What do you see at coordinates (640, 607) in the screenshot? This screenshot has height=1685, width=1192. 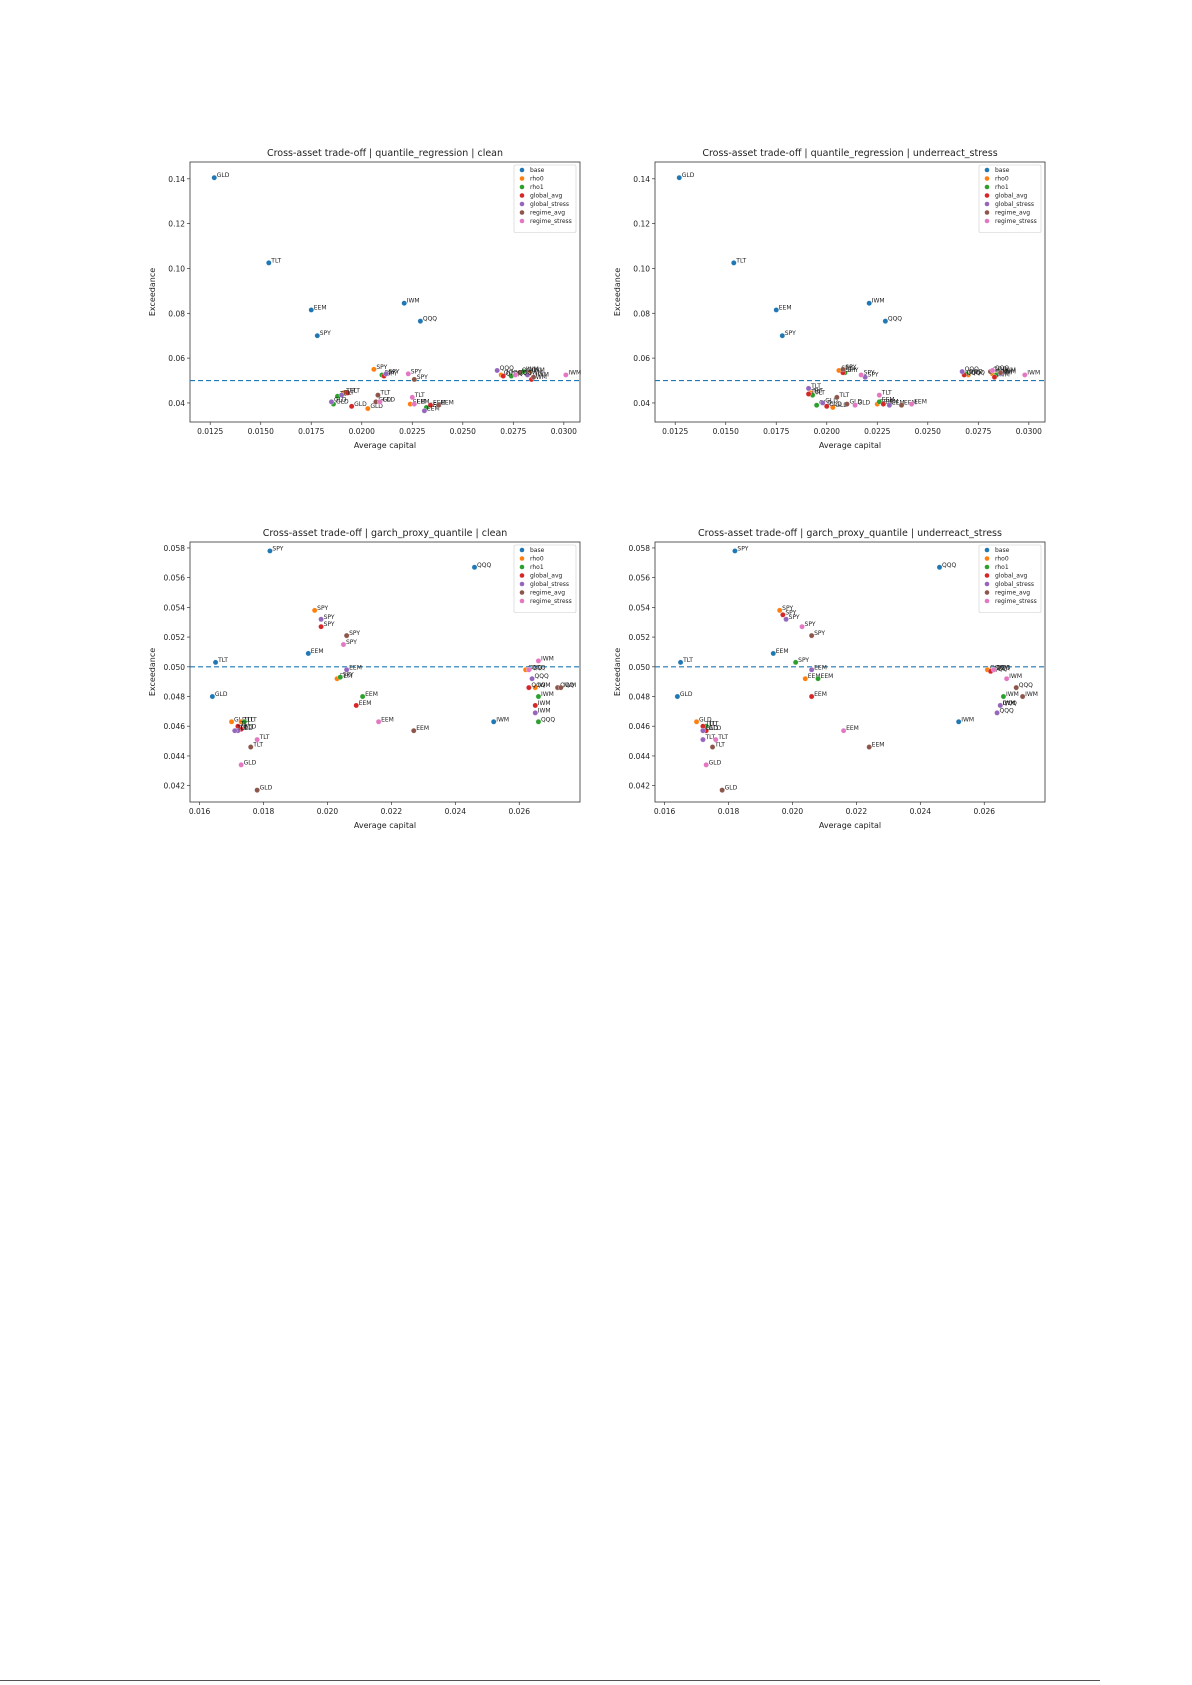 I see `y-tick-label: 0.054` at bounding box center [640, 607].